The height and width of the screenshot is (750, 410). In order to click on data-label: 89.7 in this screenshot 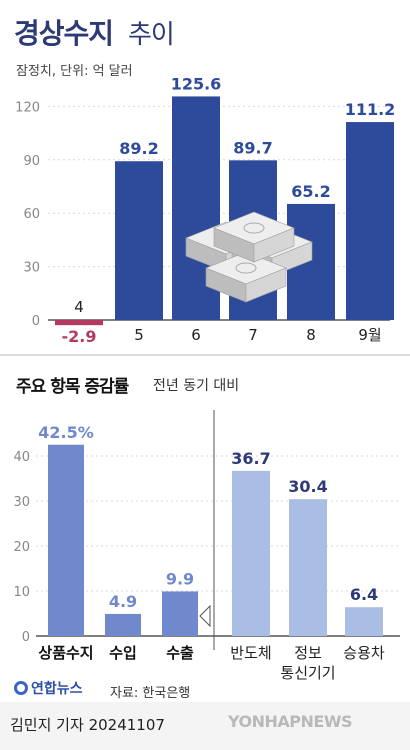, I will do `click(252, 147)`.